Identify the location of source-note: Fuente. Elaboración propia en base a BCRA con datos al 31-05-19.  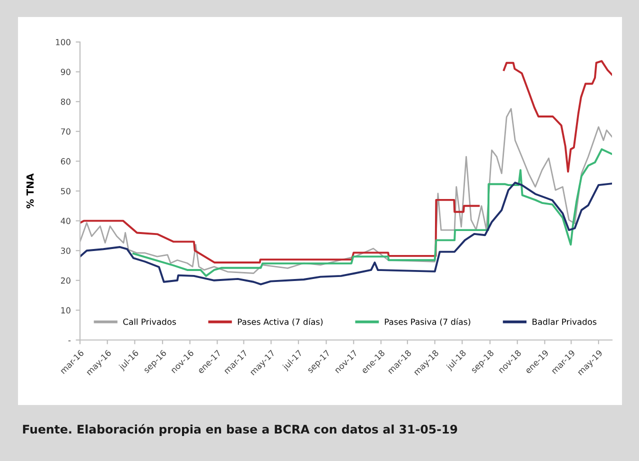
(240, 430).